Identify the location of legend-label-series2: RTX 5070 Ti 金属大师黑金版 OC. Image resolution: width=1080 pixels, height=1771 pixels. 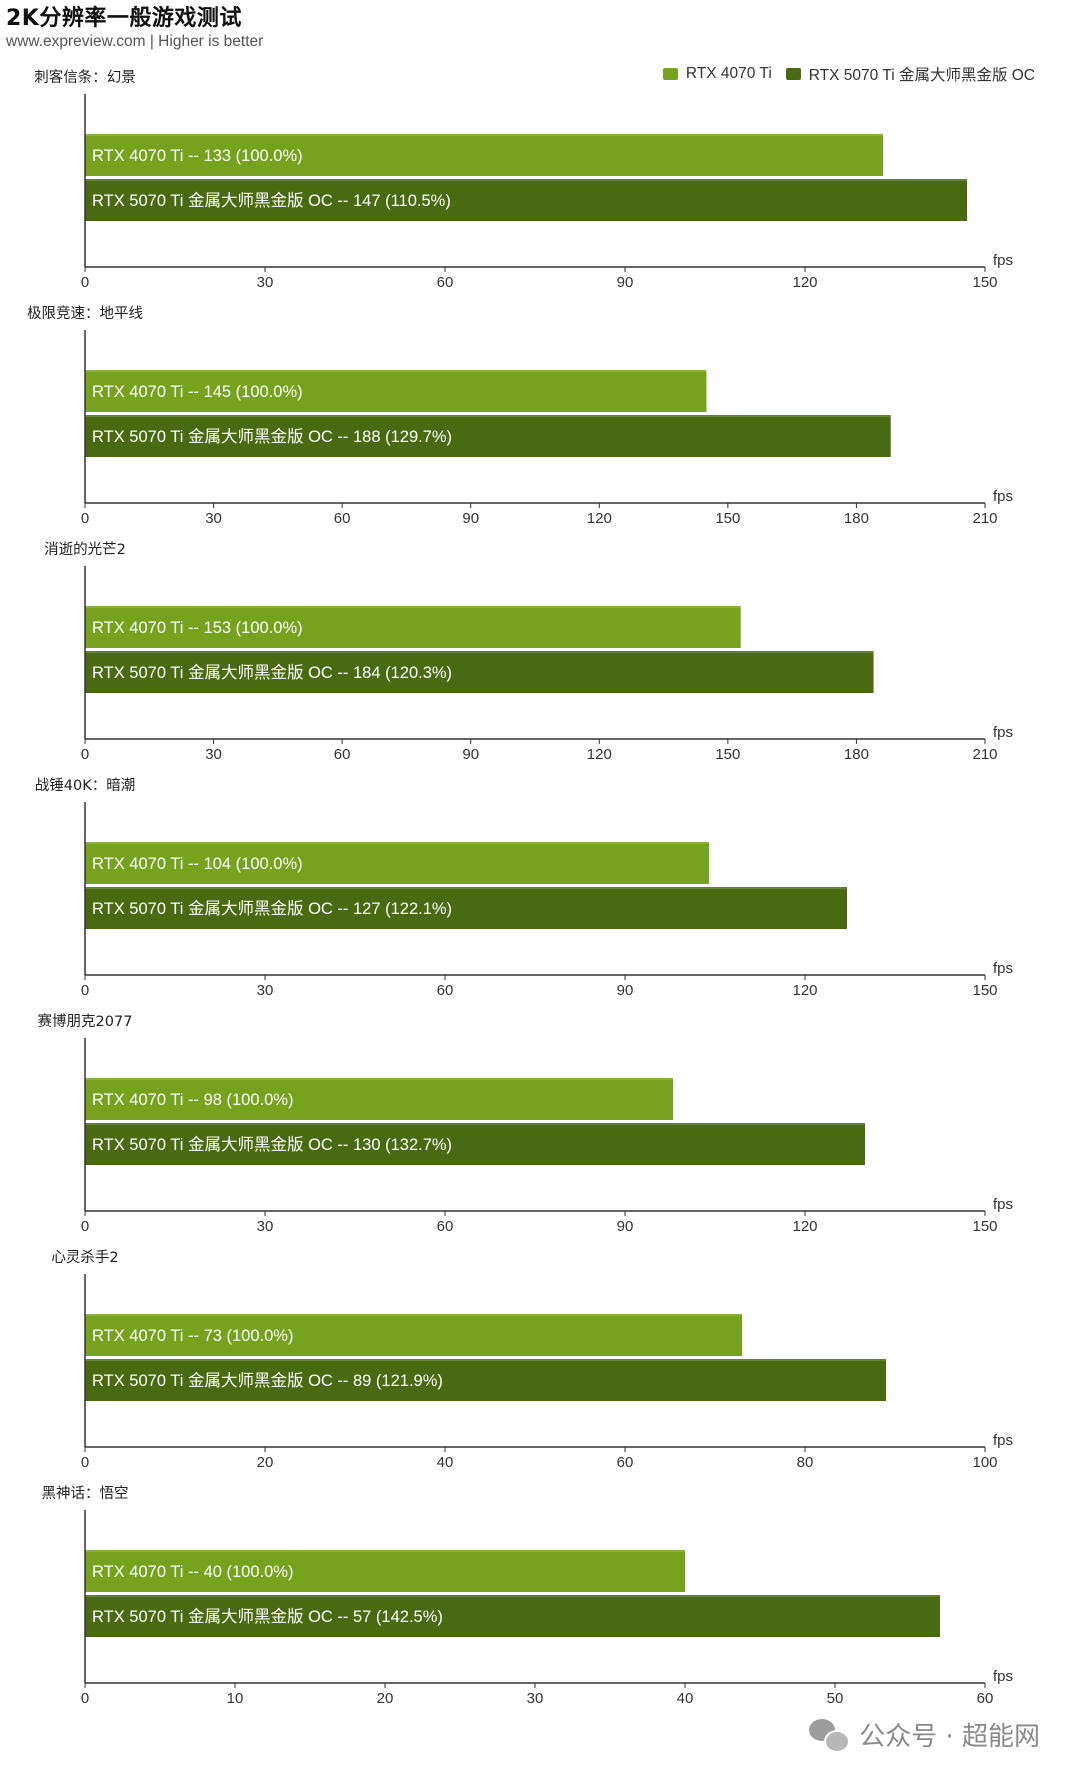
(921, 75).